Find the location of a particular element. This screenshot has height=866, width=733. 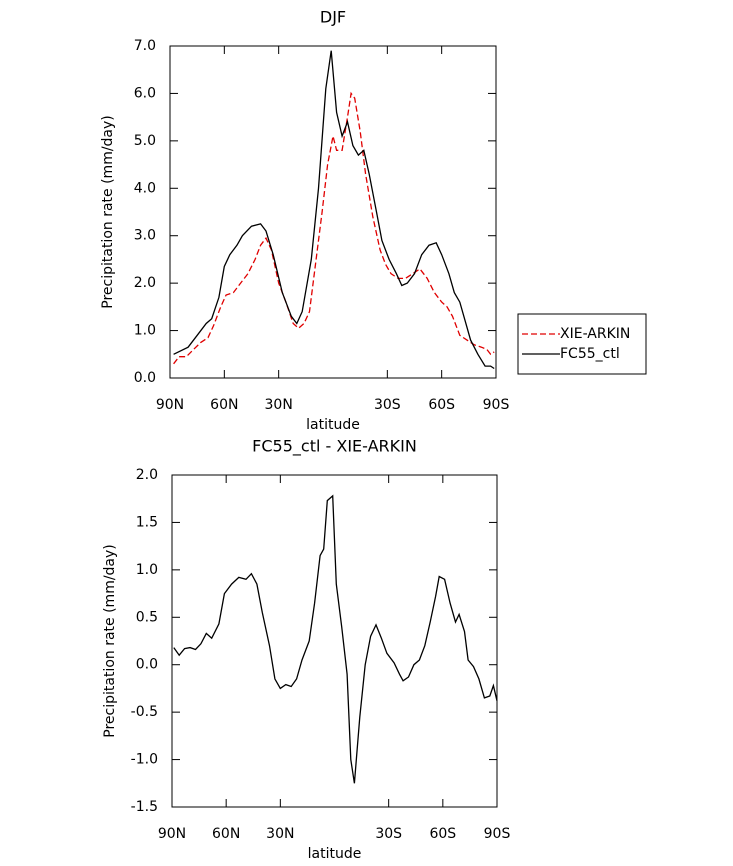

y-tick-label: 0.5 is located at coordinates (147, 617).